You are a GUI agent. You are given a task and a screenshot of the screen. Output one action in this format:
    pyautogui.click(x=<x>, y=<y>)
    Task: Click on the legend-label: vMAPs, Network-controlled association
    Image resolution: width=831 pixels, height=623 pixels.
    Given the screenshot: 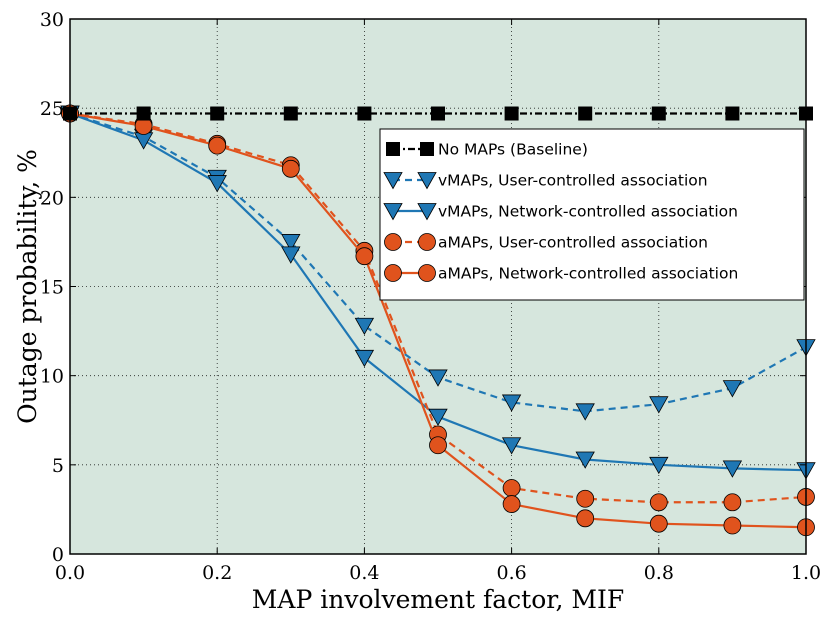 What is the action you would take?
    pyautogui.click(x=588, y=212)
    